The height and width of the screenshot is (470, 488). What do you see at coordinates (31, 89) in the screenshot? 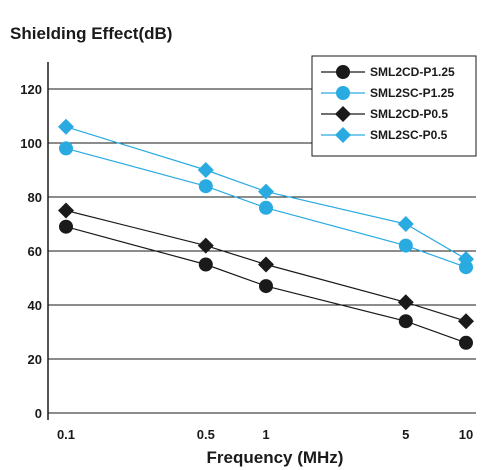
I see `y-tick-label: 120` at bounding box center [31, 89].